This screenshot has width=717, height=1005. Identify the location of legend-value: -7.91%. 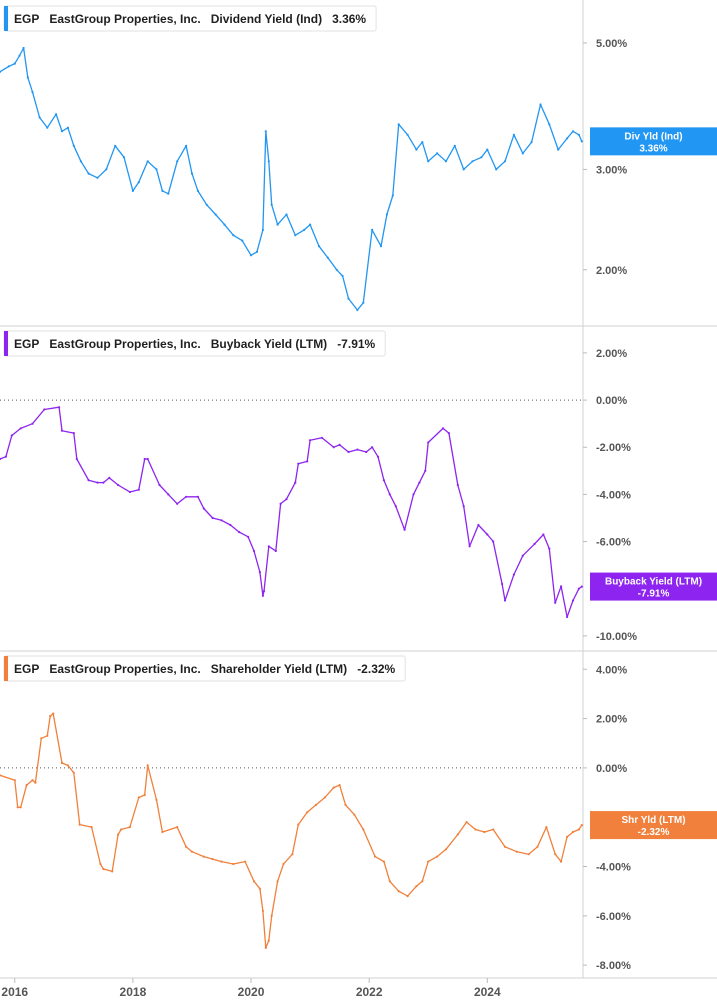
(356, 344).